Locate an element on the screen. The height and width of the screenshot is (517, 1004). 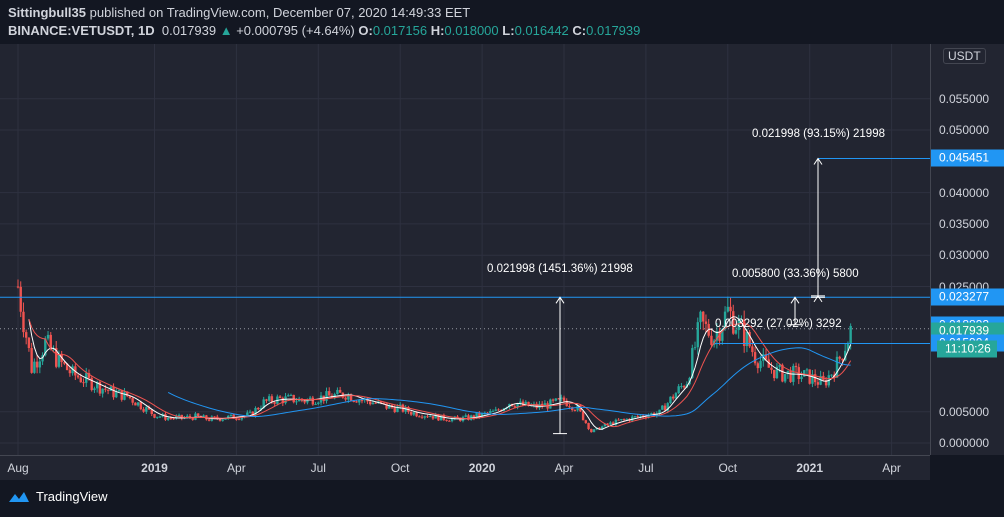
bar-countdown: 11:10:26 is located at coordinates (967, 349).